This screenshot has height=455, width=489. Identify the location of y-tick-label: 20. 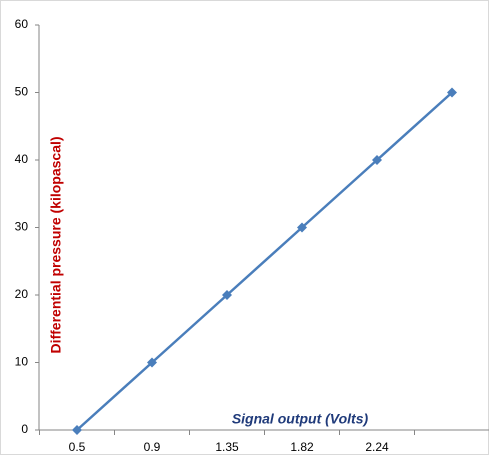
(22, 294).